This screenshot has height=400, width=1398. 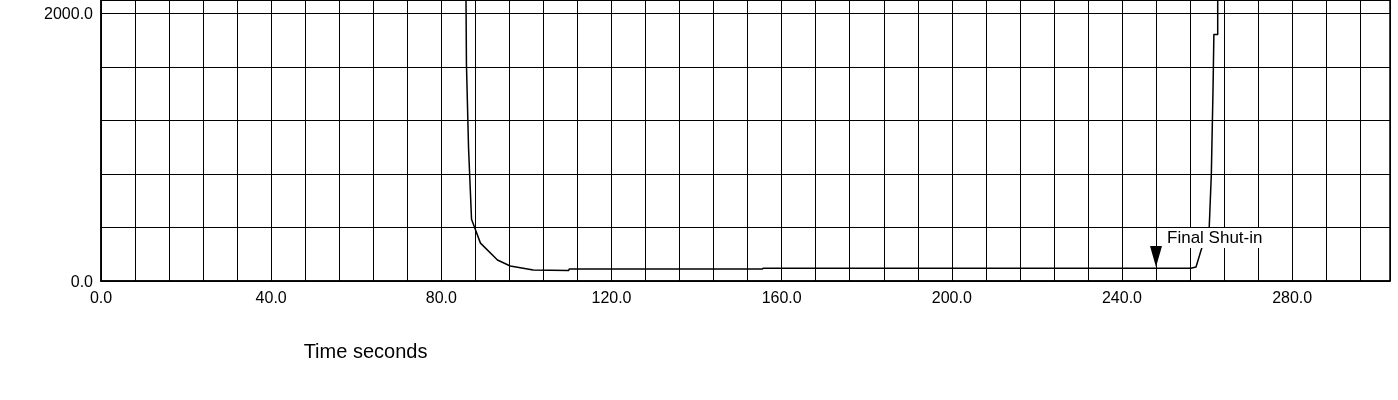 What do you see at coordinates (781, 297) in the screenshot?
I see `x-tick-label: 160.0` at bounding box center [781, 297].